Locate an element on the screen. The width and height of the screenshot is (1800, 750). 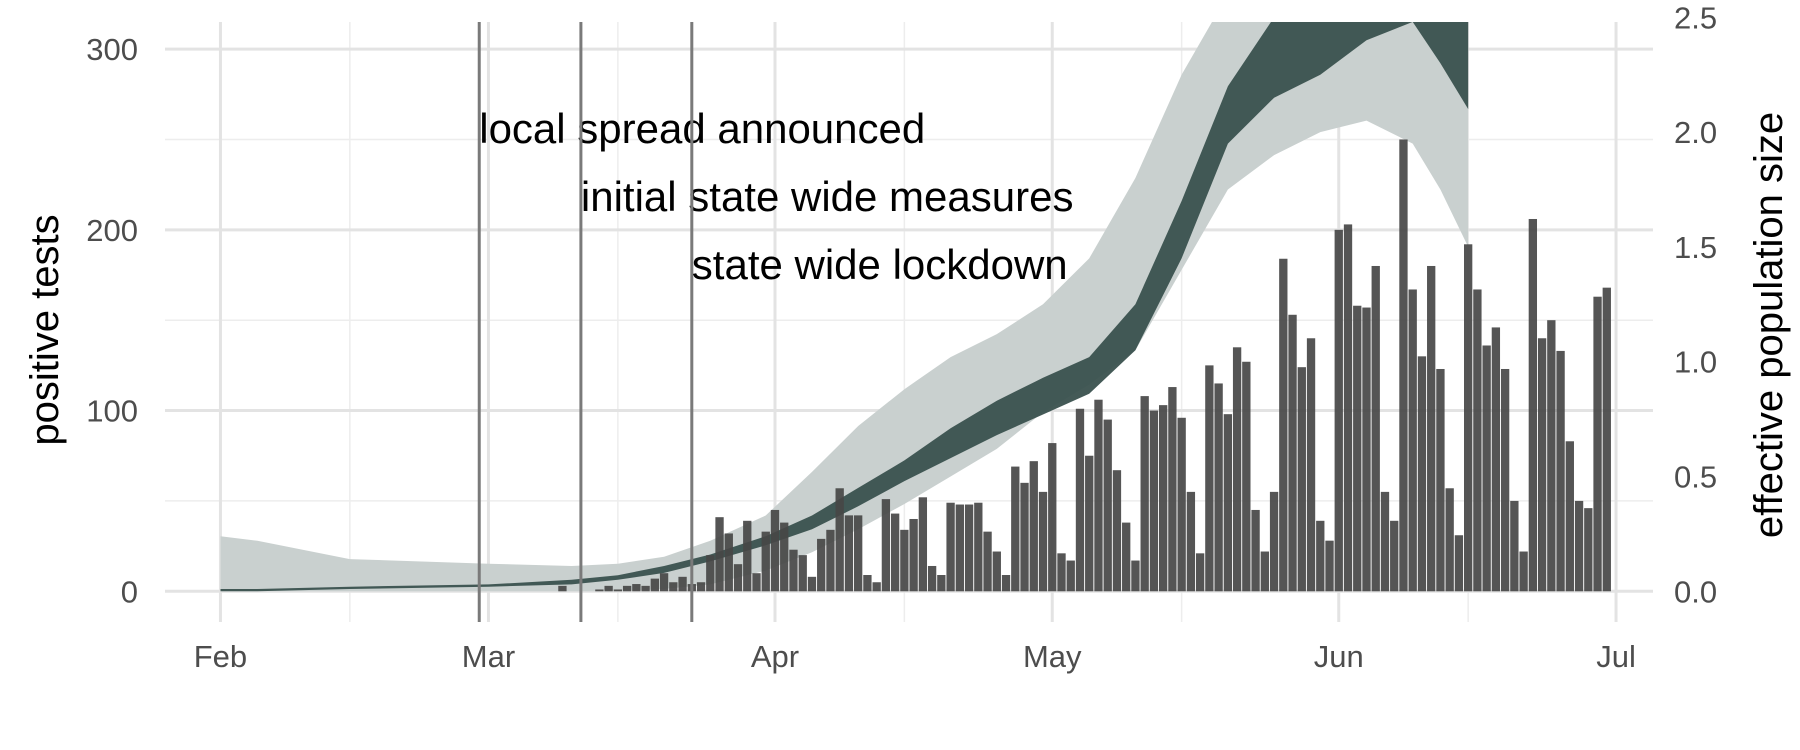
y2-tick-label: 0.0 is located at coordinates (1695, 591).